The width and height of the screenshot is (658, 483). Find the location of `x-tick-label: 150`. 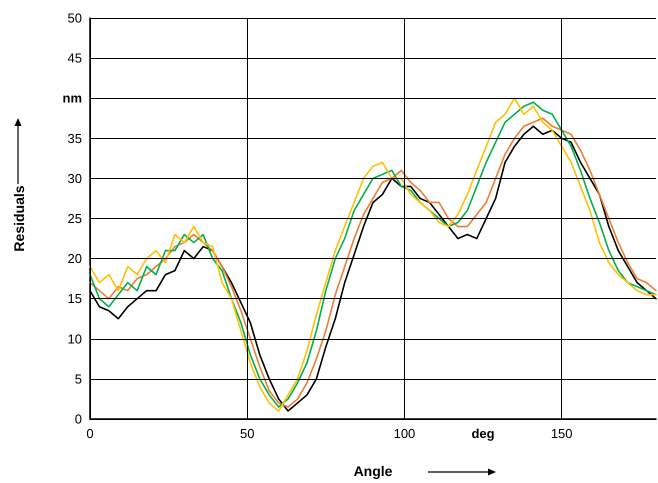

x-tick-label: 150 is located at coordinates (561, 433).